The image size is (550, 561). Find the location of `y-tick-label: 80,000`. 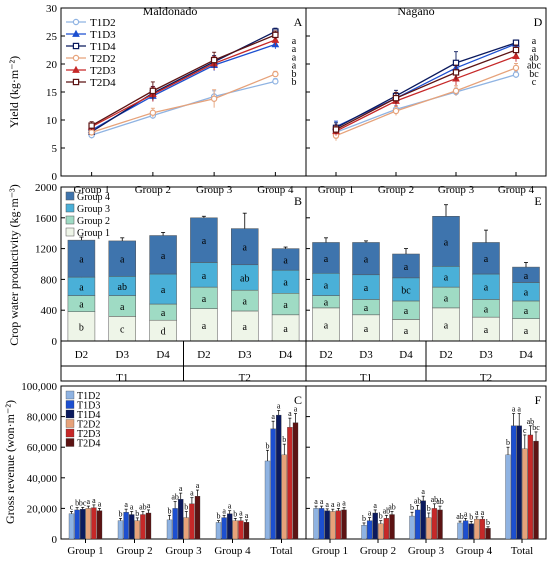

y-tick-label: 80,000 is located at coordinates (42, 418).